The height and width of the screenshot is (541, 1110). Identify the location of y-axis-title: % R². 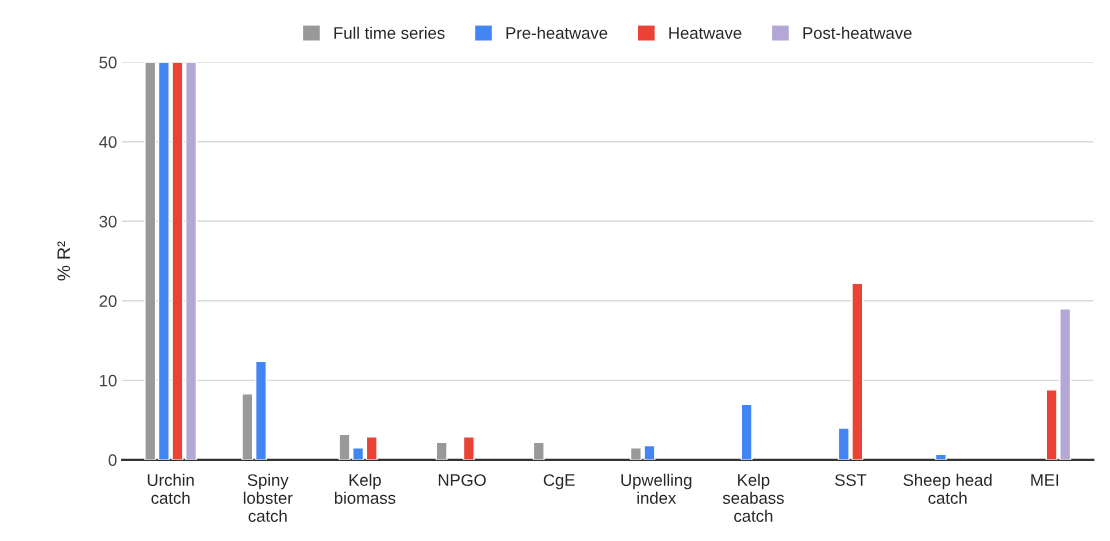
(64, 261).